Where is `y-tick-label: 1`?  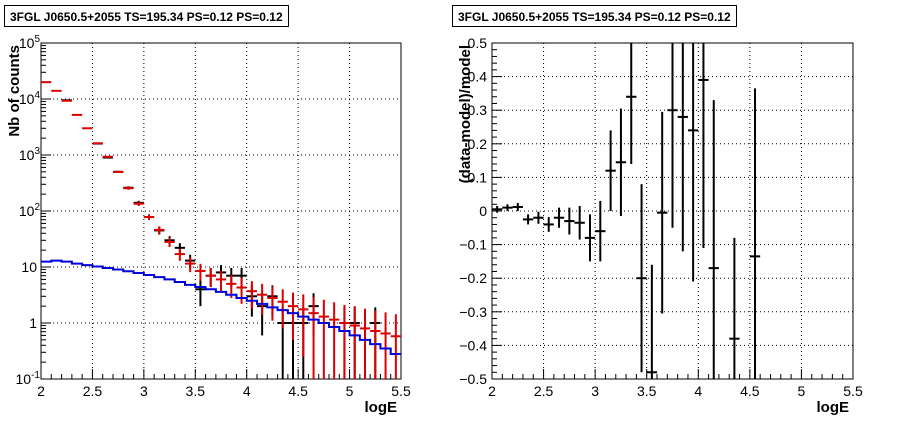
y-tick-label: 1 is located at coordinates (33, 323).